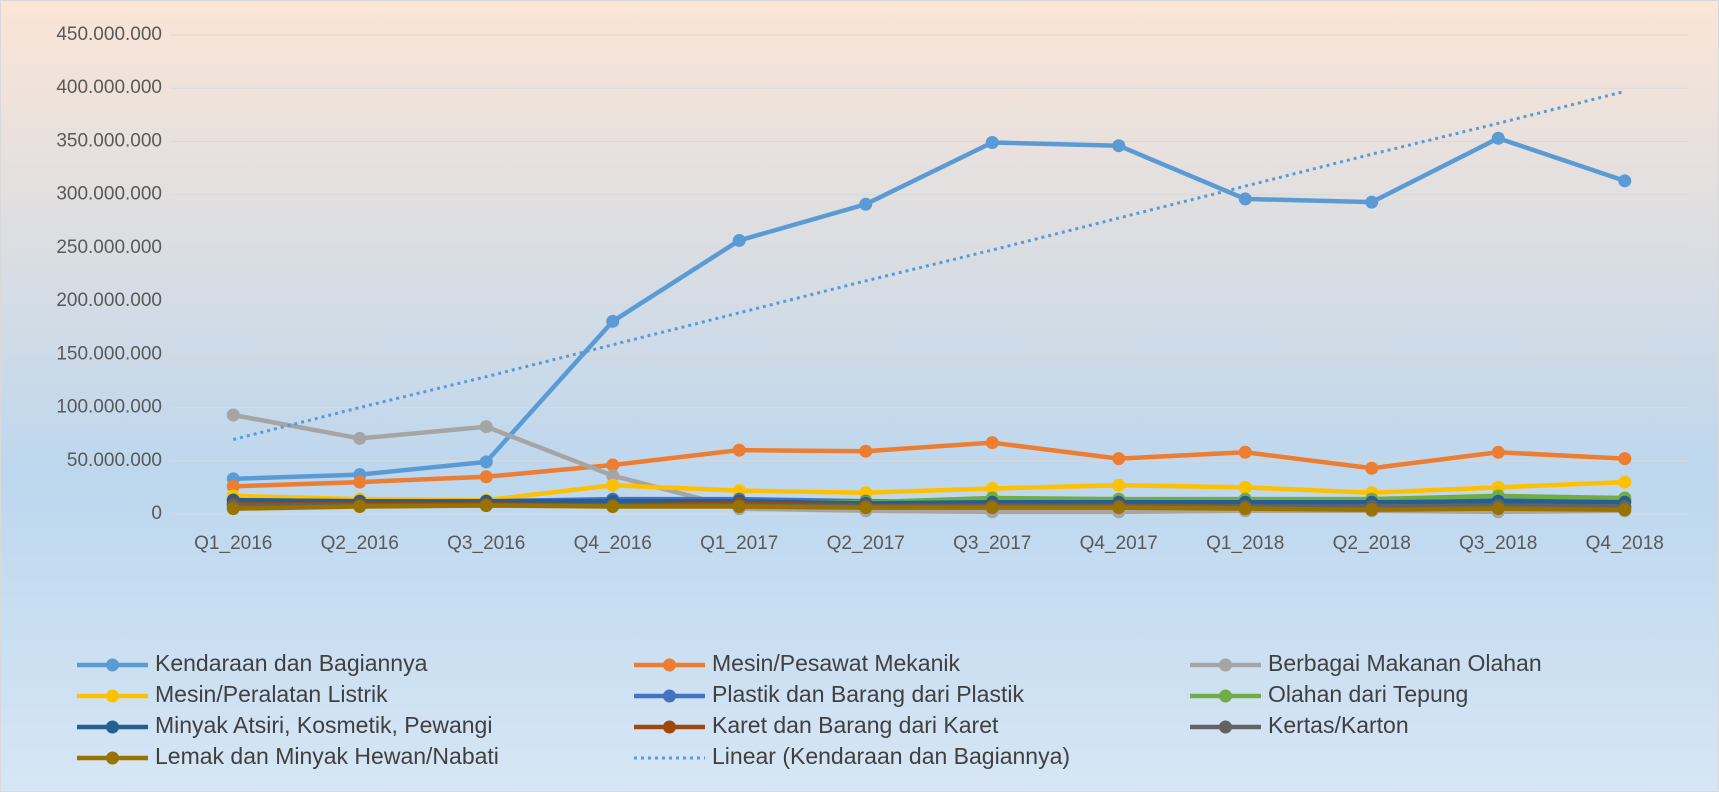  What do you see at coordinates (992, 543) in the screenshot?
I see `x-tick-label: Q3_2017` at bounding box center [992, 543].